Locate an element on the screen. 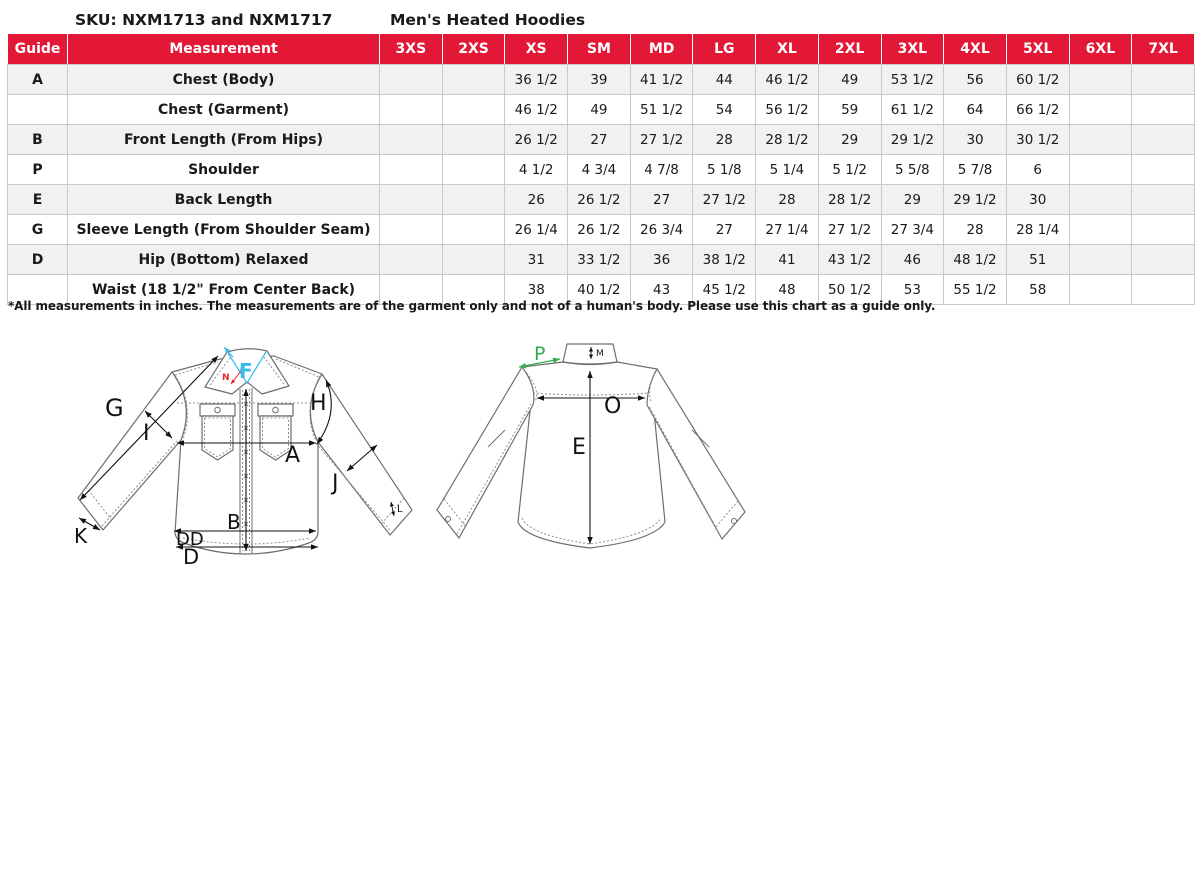  left-chest-pocket is located at coordinates (217, 432).